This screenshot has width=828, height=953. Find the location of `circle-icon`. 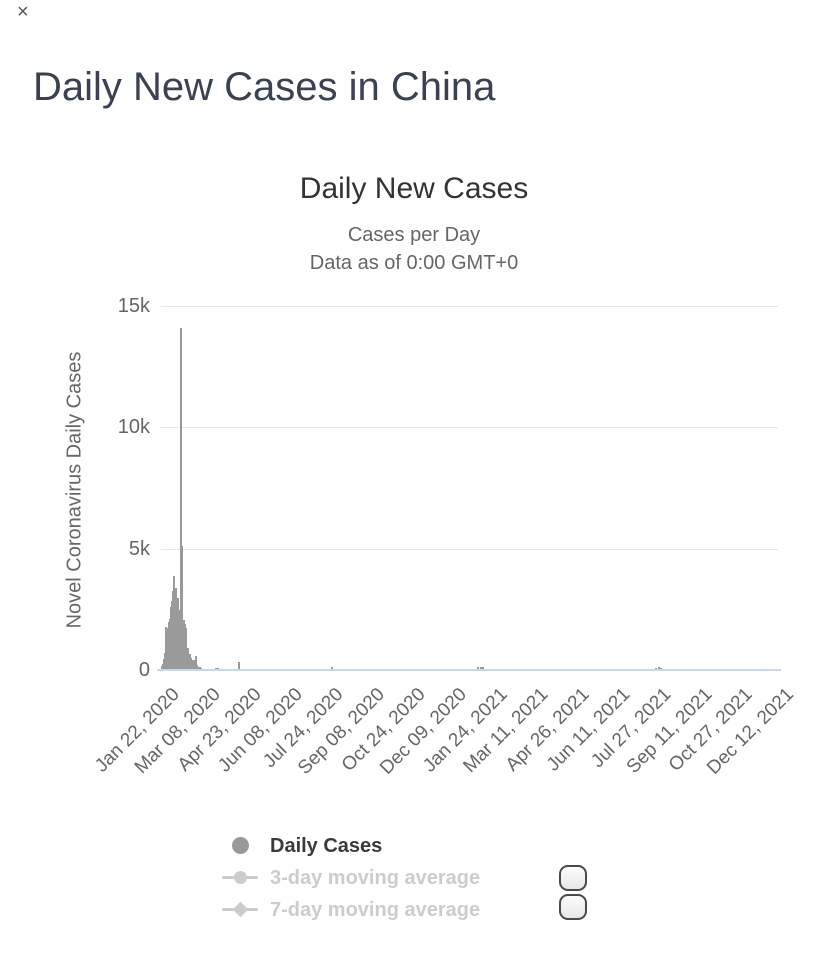

circle-icon is located at coordinates (235, 846).